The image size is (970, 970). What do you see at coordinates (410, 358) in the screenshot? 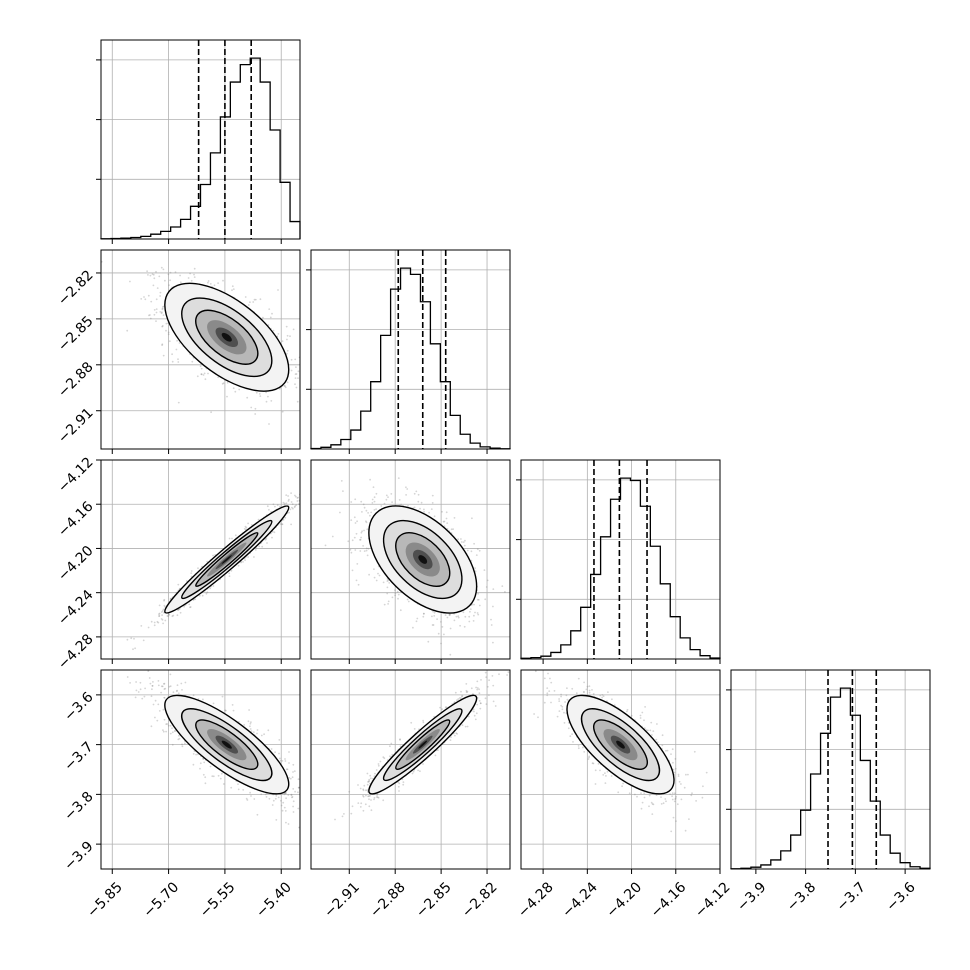
I see `histogram-line` at bounding box center [410, 358].